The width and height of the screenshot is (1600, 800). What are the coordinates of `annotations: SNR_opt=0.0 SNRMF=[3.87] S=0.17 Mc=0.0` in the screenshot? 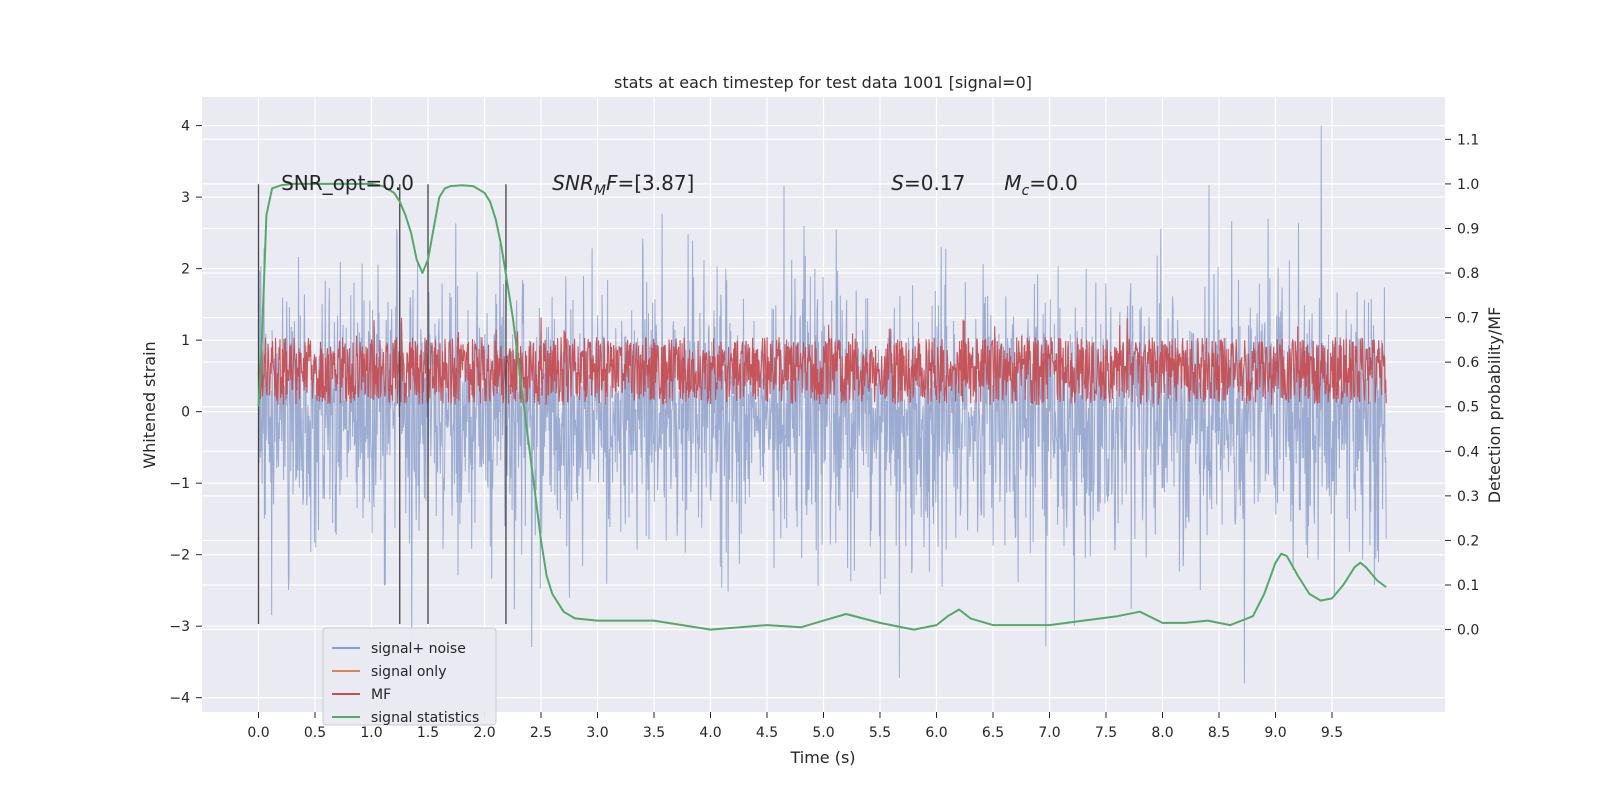 It's located at (679, 185).